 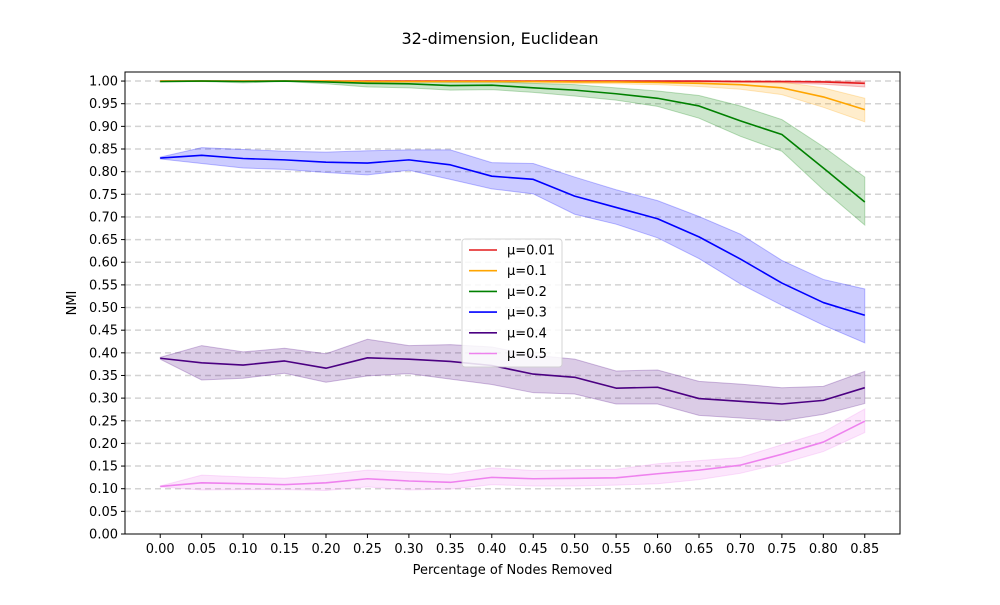 I want to click on y-tick-label: 0.70, so click(x=103, y=217).